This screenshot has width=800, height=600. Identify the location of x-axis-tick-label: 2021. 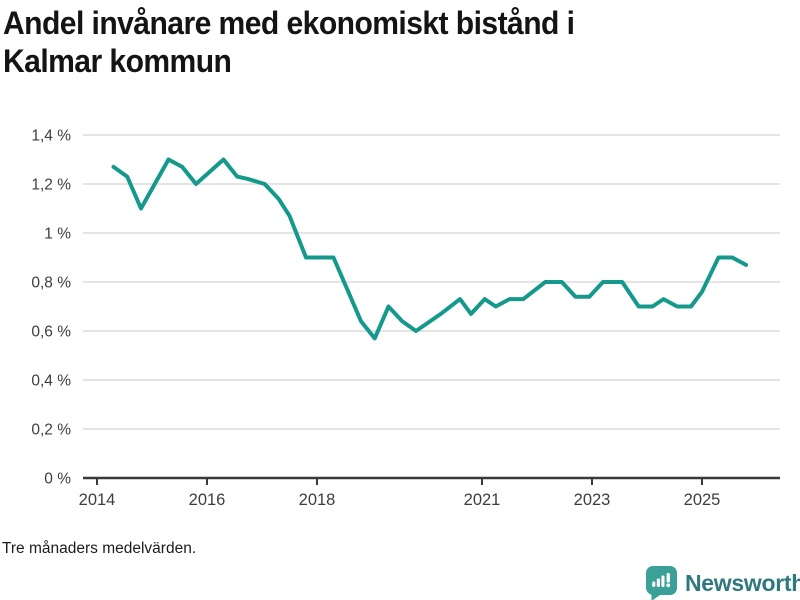
(482, 500).